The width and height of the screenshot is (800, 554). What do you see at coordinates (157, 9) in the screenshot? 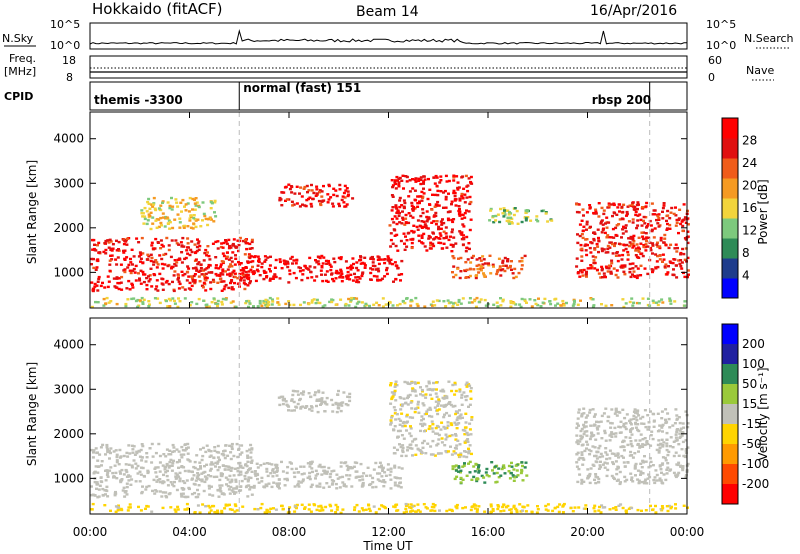
I see `station-title: Hokkaido (fitACF)` at bounding box center [157, 9].